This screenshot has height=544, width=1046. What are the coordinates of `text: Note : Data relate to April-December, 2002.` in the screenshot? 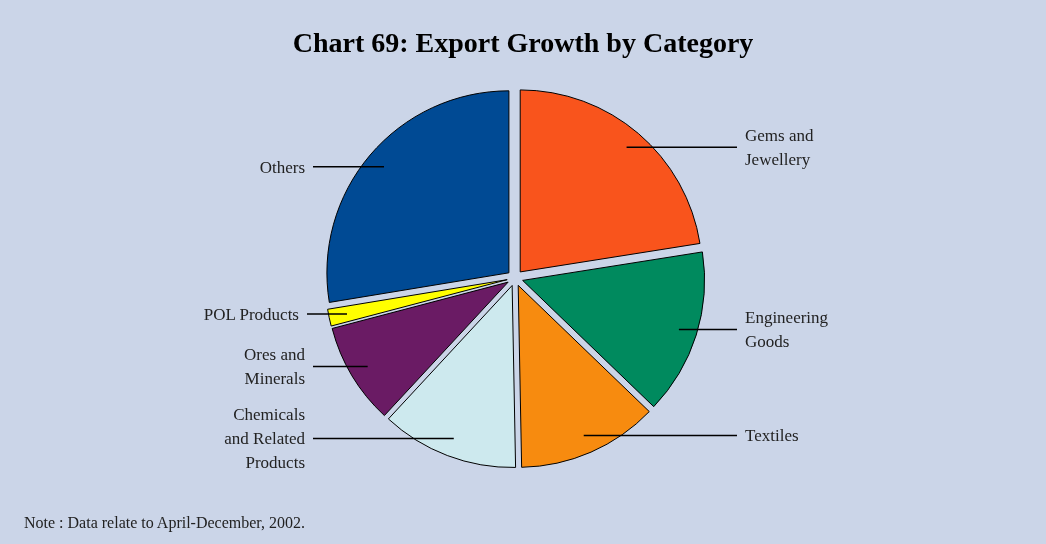 It's located at (165, 523).